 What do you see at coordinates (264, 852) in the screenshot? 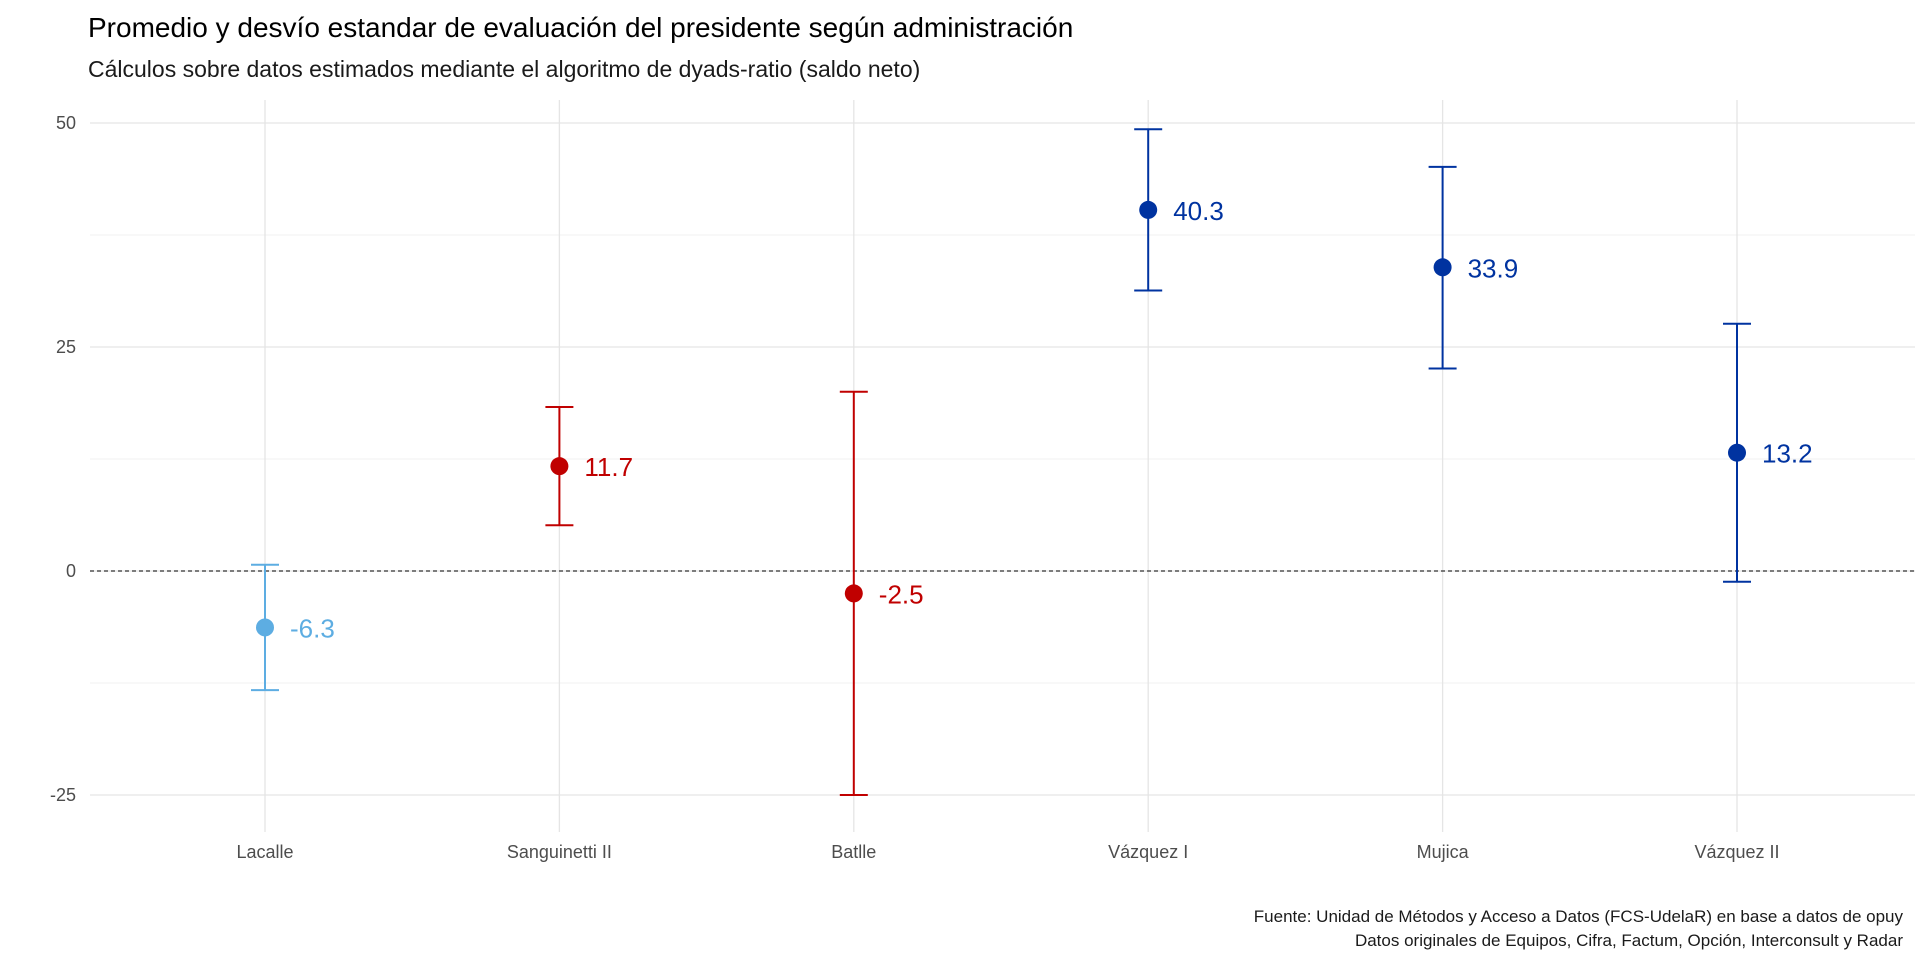
I see `x-tick-label: Lacalle` at bounding box center [264, 852].